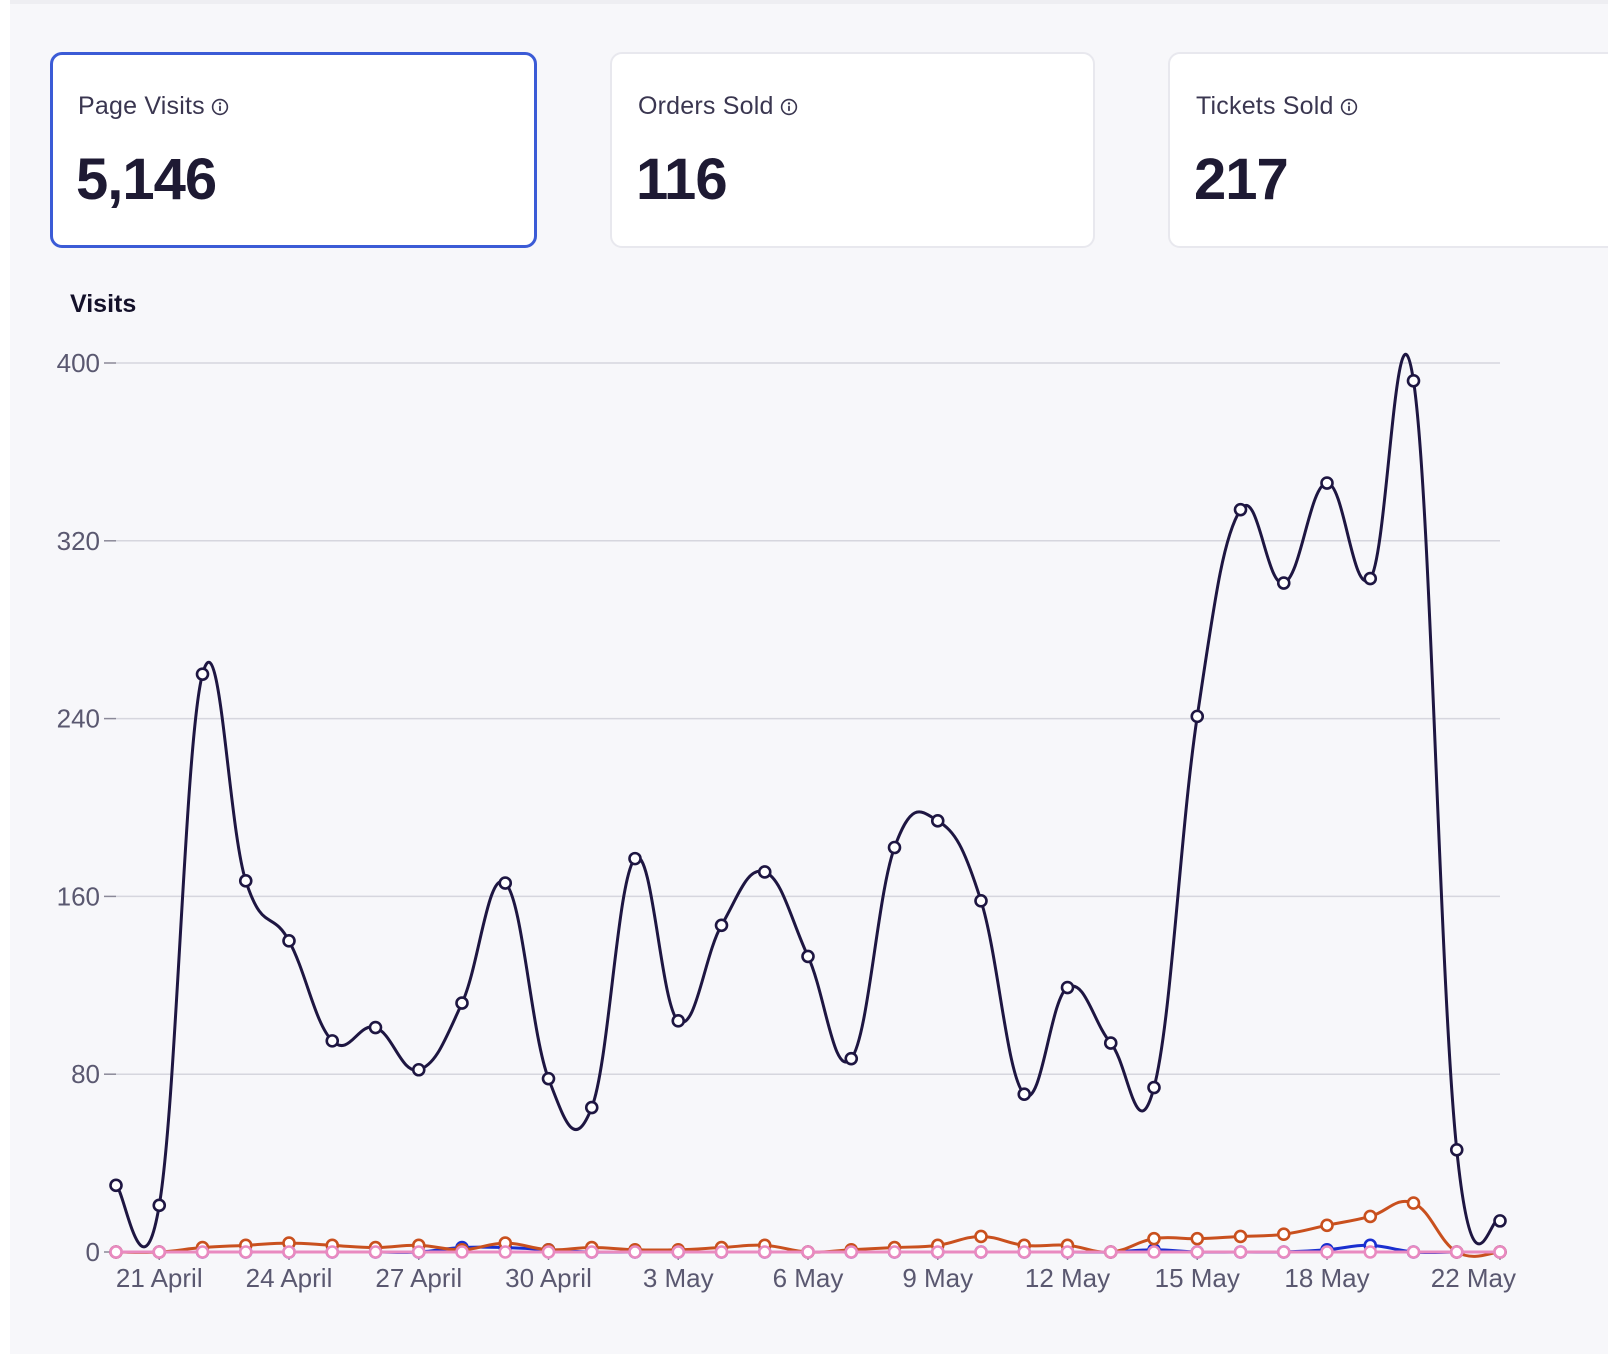  What do you see at coordinates (103, 304) in the screenshot?
I see `chart-title: Visits` at bounding box center [103, 304].